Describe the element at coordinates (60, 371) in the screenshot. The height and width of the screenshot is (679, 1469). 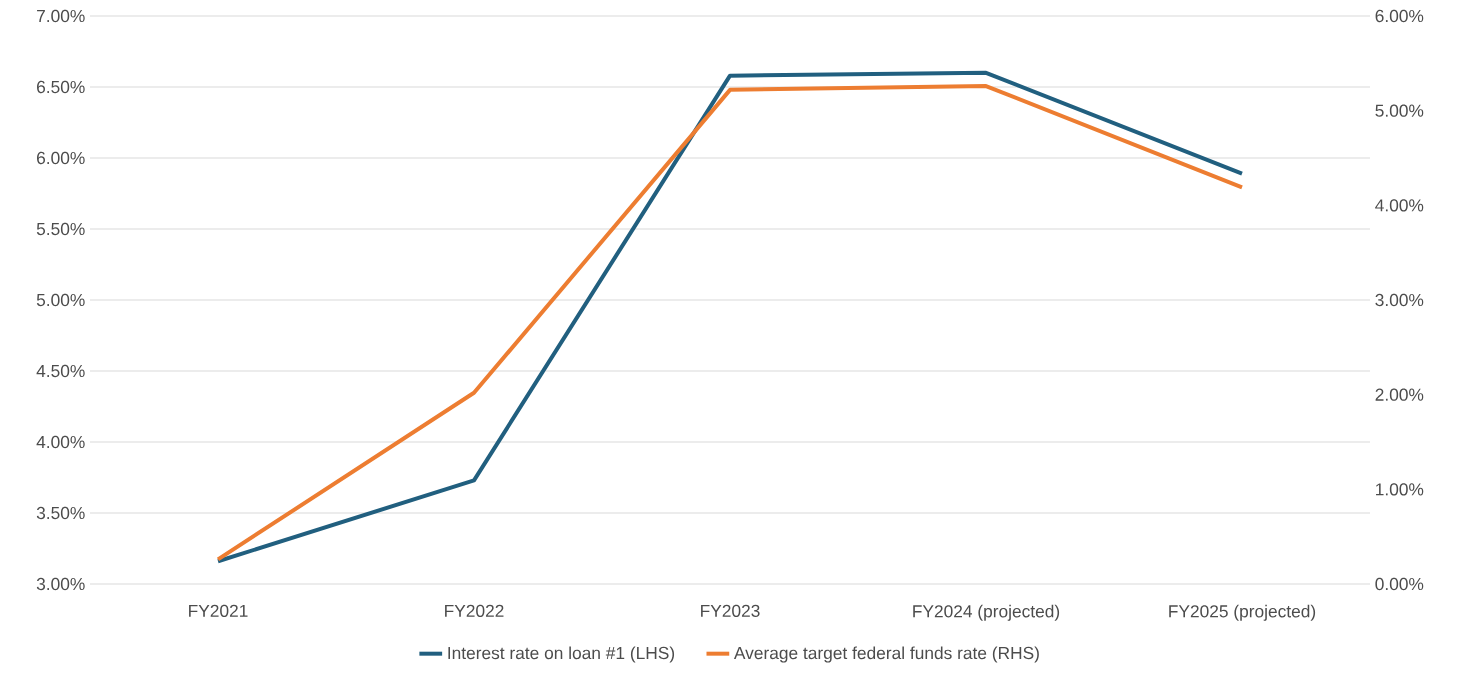
I see `y-tick-label: 4.50%` at that location.